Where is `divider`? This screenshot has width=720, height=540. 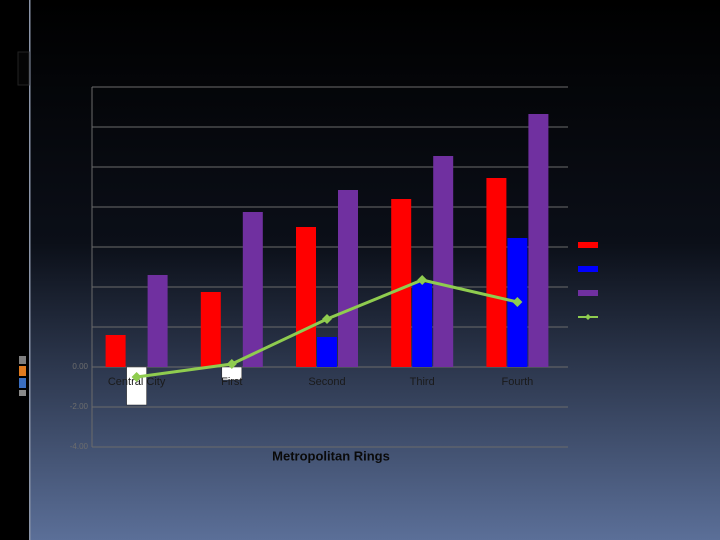 divider is located at coordinates (30, 270).